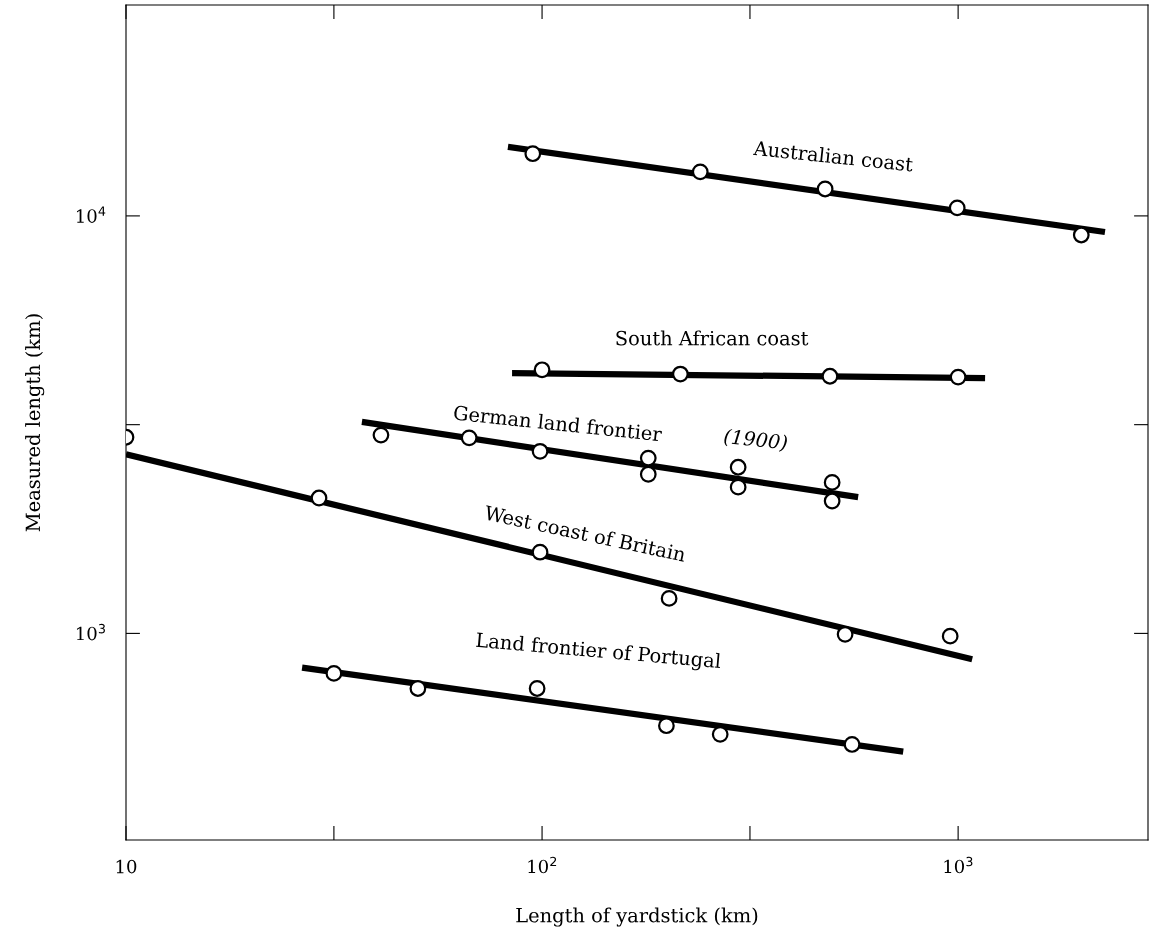 This screenshot has width=1161, height=936. Describe the element at coordinates (126, 866) in the screenshot. I see `x-tick-label: 10` at that location.